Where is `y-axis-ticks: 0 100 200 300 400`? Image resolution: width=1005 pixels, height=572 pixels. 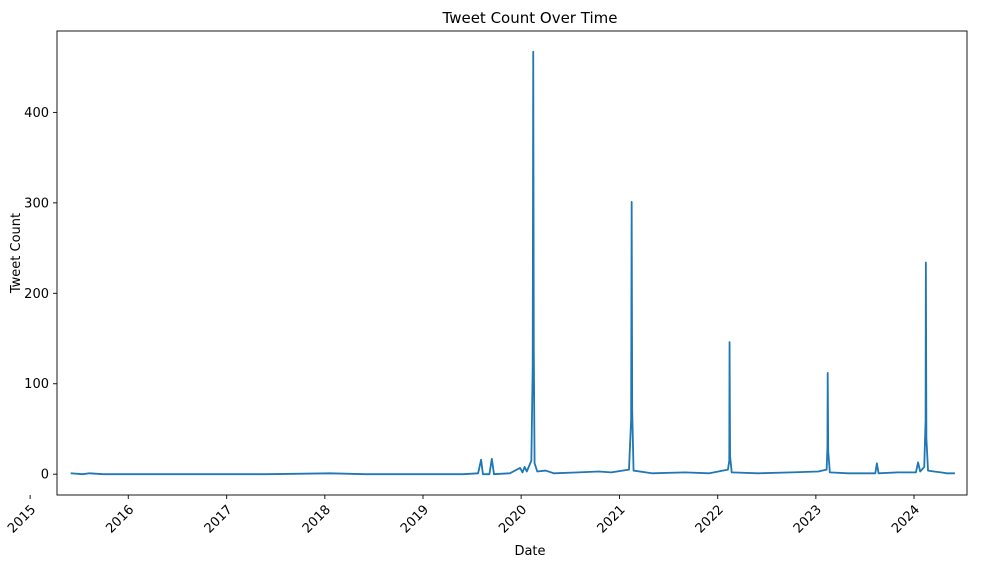 y-axis-ticks: 0 100 200 300 400 is located at coordinates (40, 294).